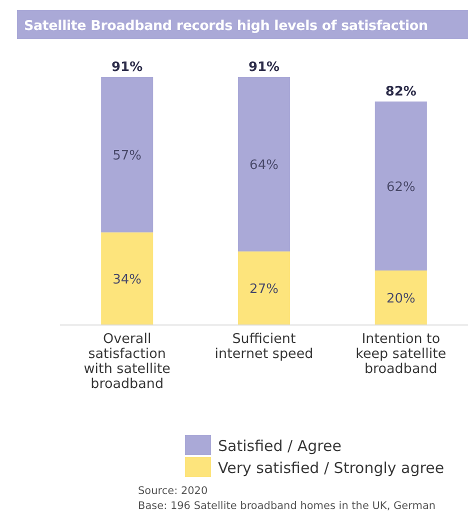 This screenshot has height=515, width=468. I want to click on data-label: 27%, so click(264, 290).